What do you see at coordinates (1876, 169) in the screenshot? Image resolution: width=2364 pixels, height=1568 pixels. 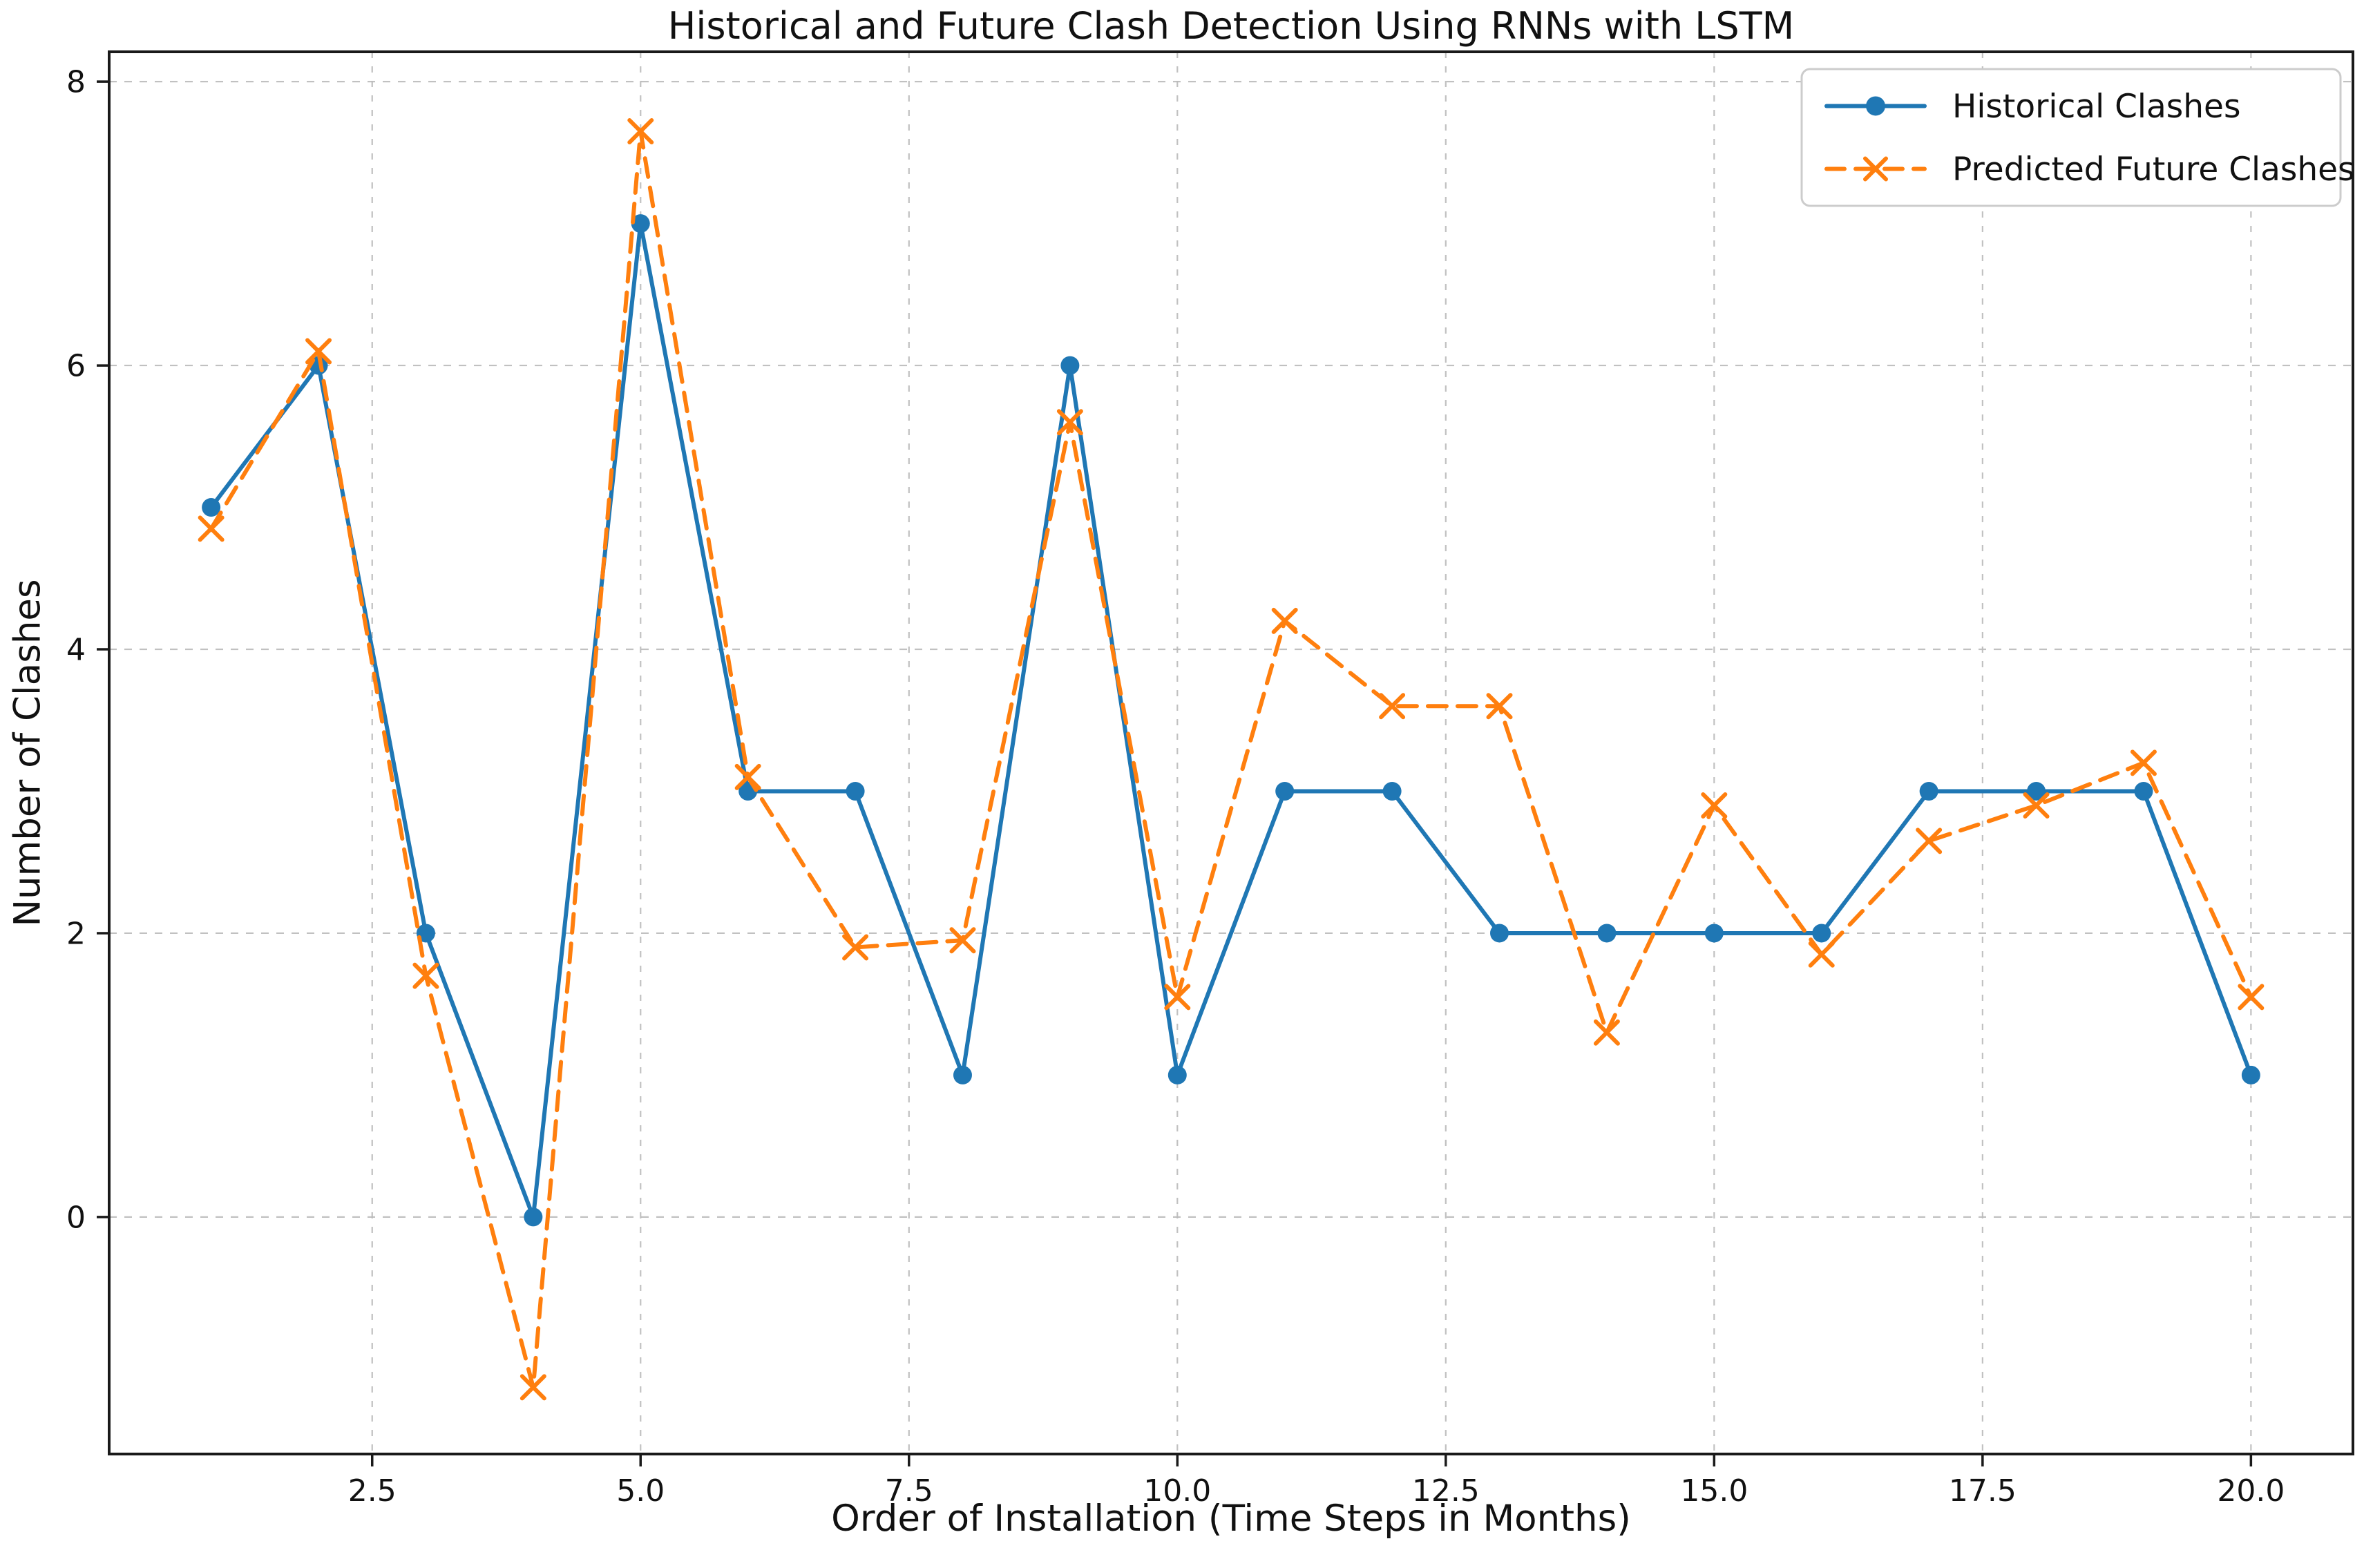 I see `legend-x-marker-icon` at bounding box center [1876, 169].